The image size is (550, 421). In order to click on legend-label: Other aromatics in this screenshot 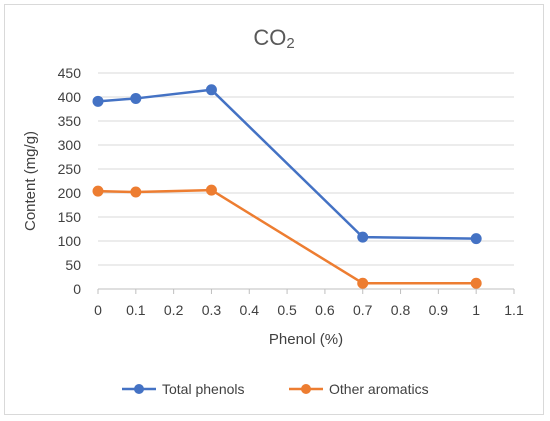, I will do `click(379, 389)`.